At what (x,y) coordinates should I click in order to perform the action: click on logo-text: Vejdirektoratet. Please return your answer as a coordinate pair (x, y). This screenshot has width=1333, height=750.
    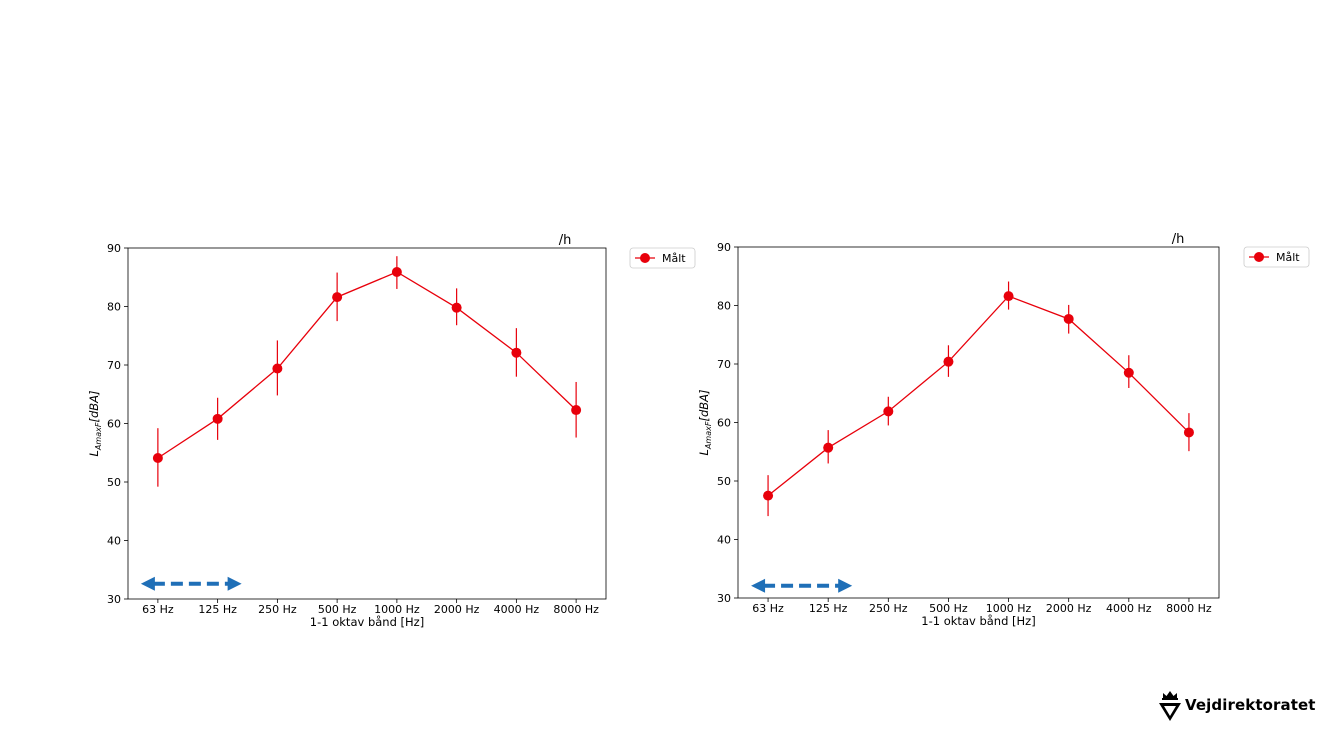
    Looking at the image, I should click on (1250, 705).